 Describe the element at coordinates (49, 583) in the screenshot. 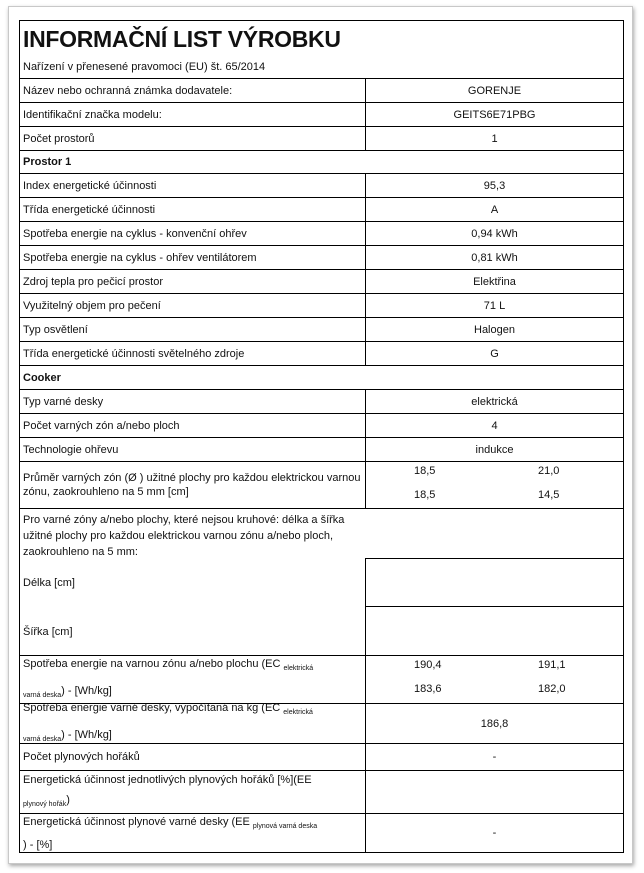

I see `length-label: Délka [cm]` at that location.